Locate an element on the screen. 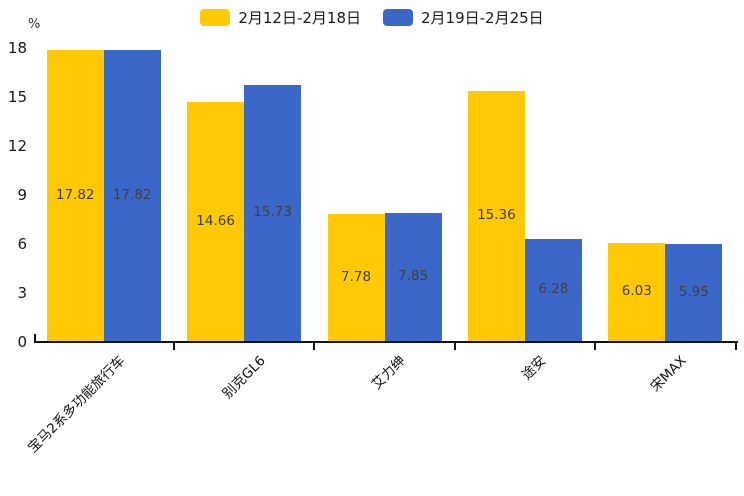  x-axis-category-label: 艾力绅 is located at coordinates (388, 372).